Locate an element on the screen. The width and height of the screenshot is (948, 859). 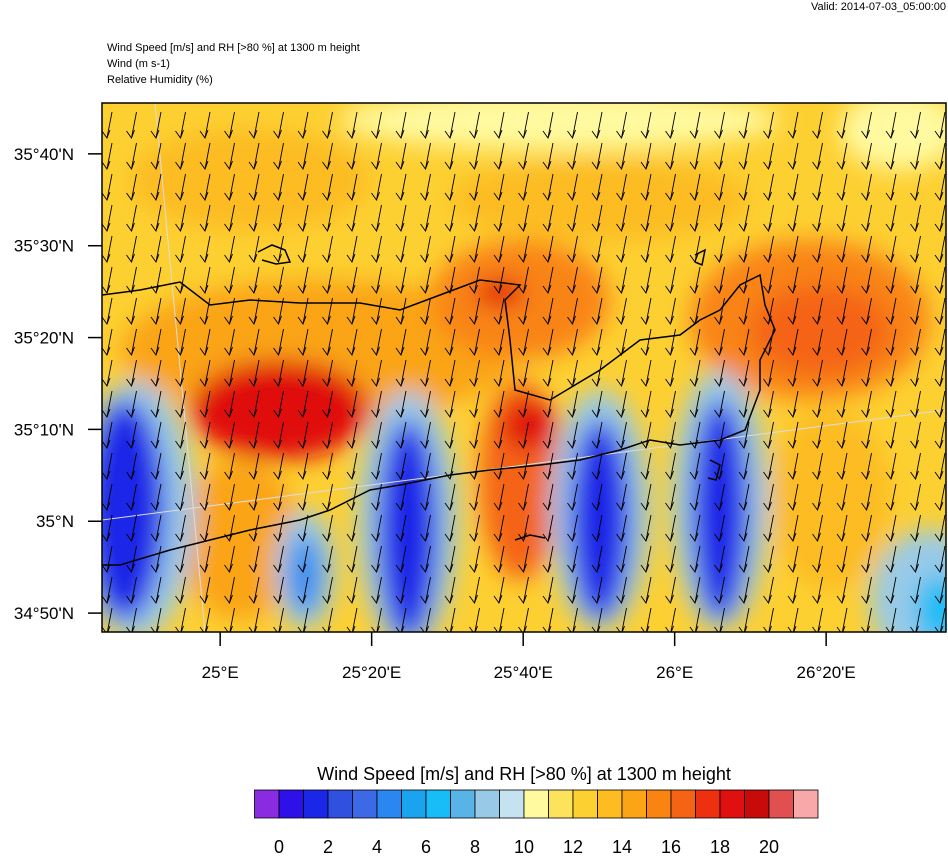
colorbar-tick-label: 6 is located at coordinates (426, 845).